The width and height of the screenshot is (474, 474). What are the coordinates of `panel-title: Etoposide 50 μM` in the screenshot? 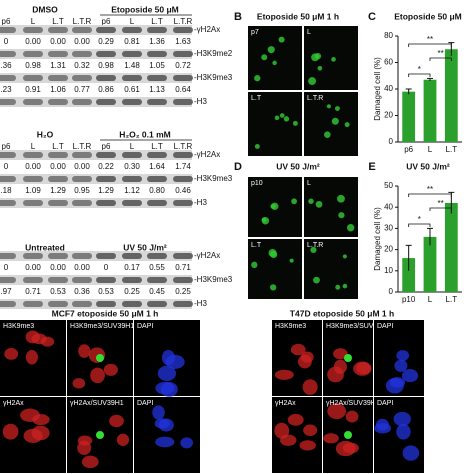 It's located at (428, 16).